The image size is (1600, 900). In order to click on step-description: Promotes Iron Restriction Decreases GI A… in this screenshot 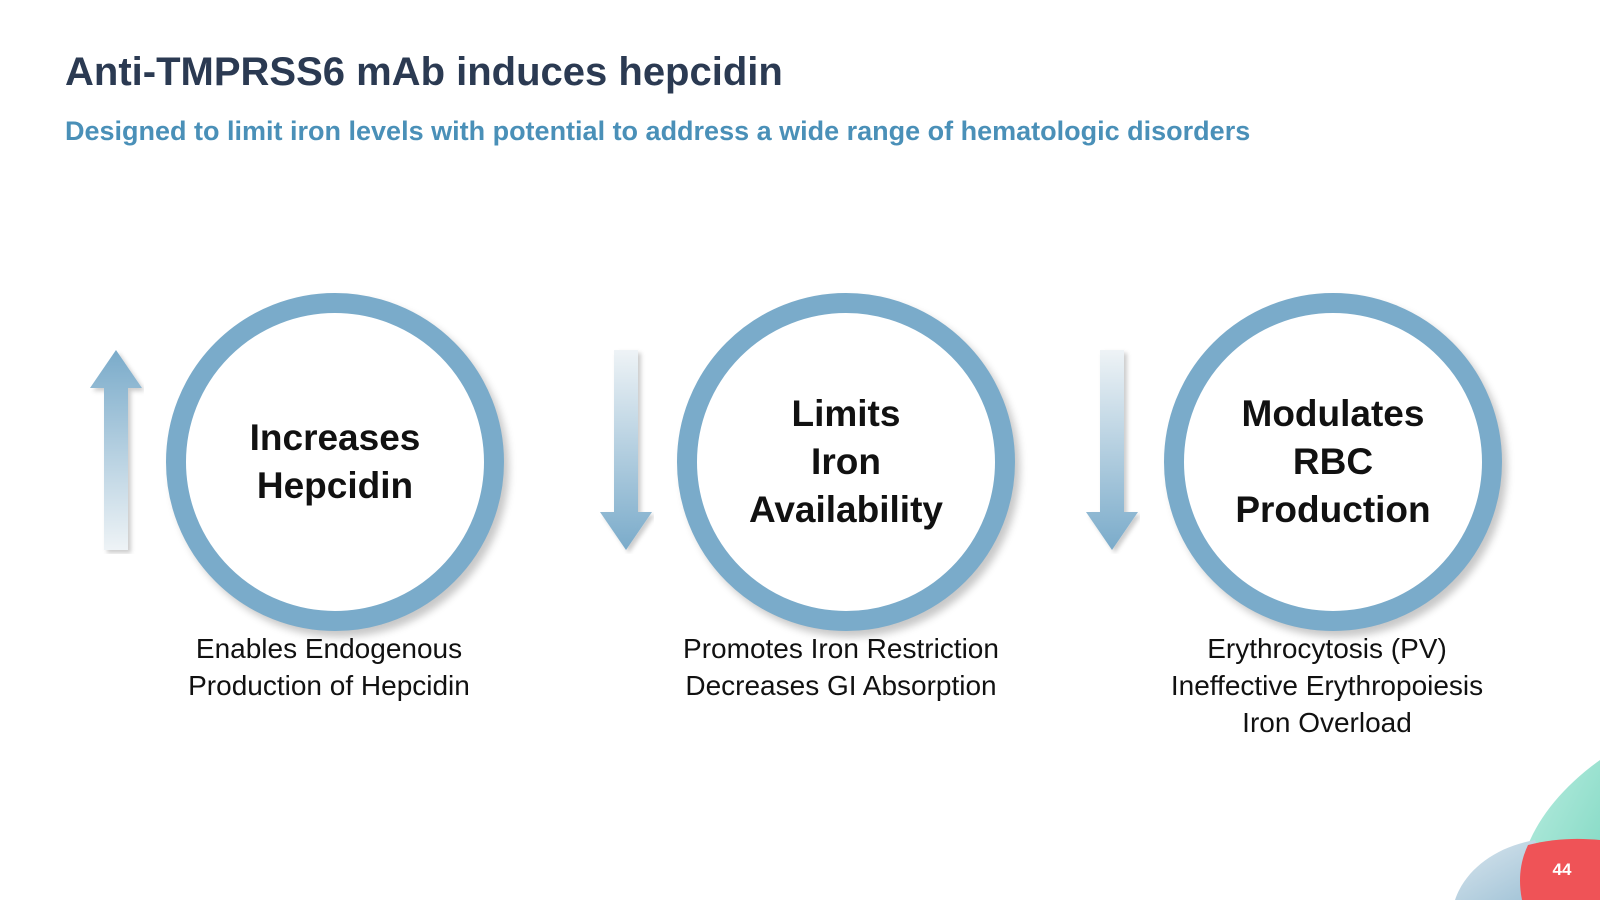, I will do `click(841, 667)`.